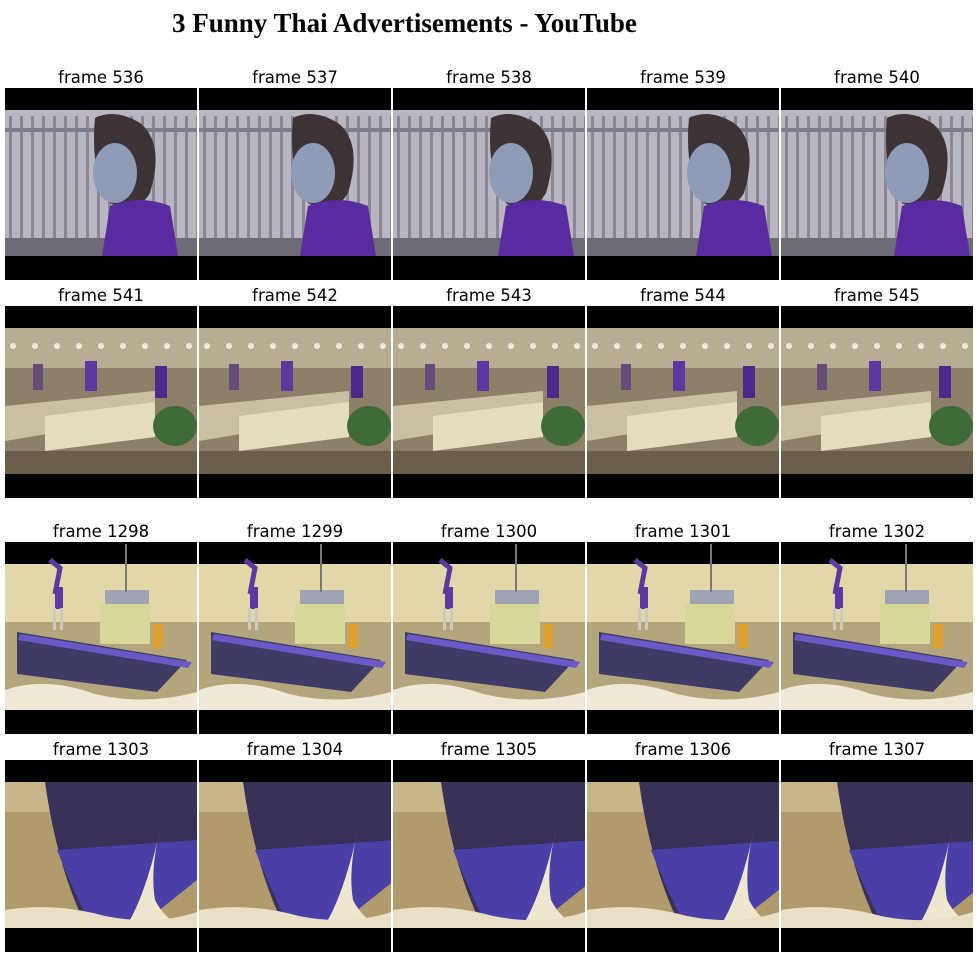  Describe the element at coordinates (489, 531) in the screenshot. I see `frame-label: frame 1300` at that location.